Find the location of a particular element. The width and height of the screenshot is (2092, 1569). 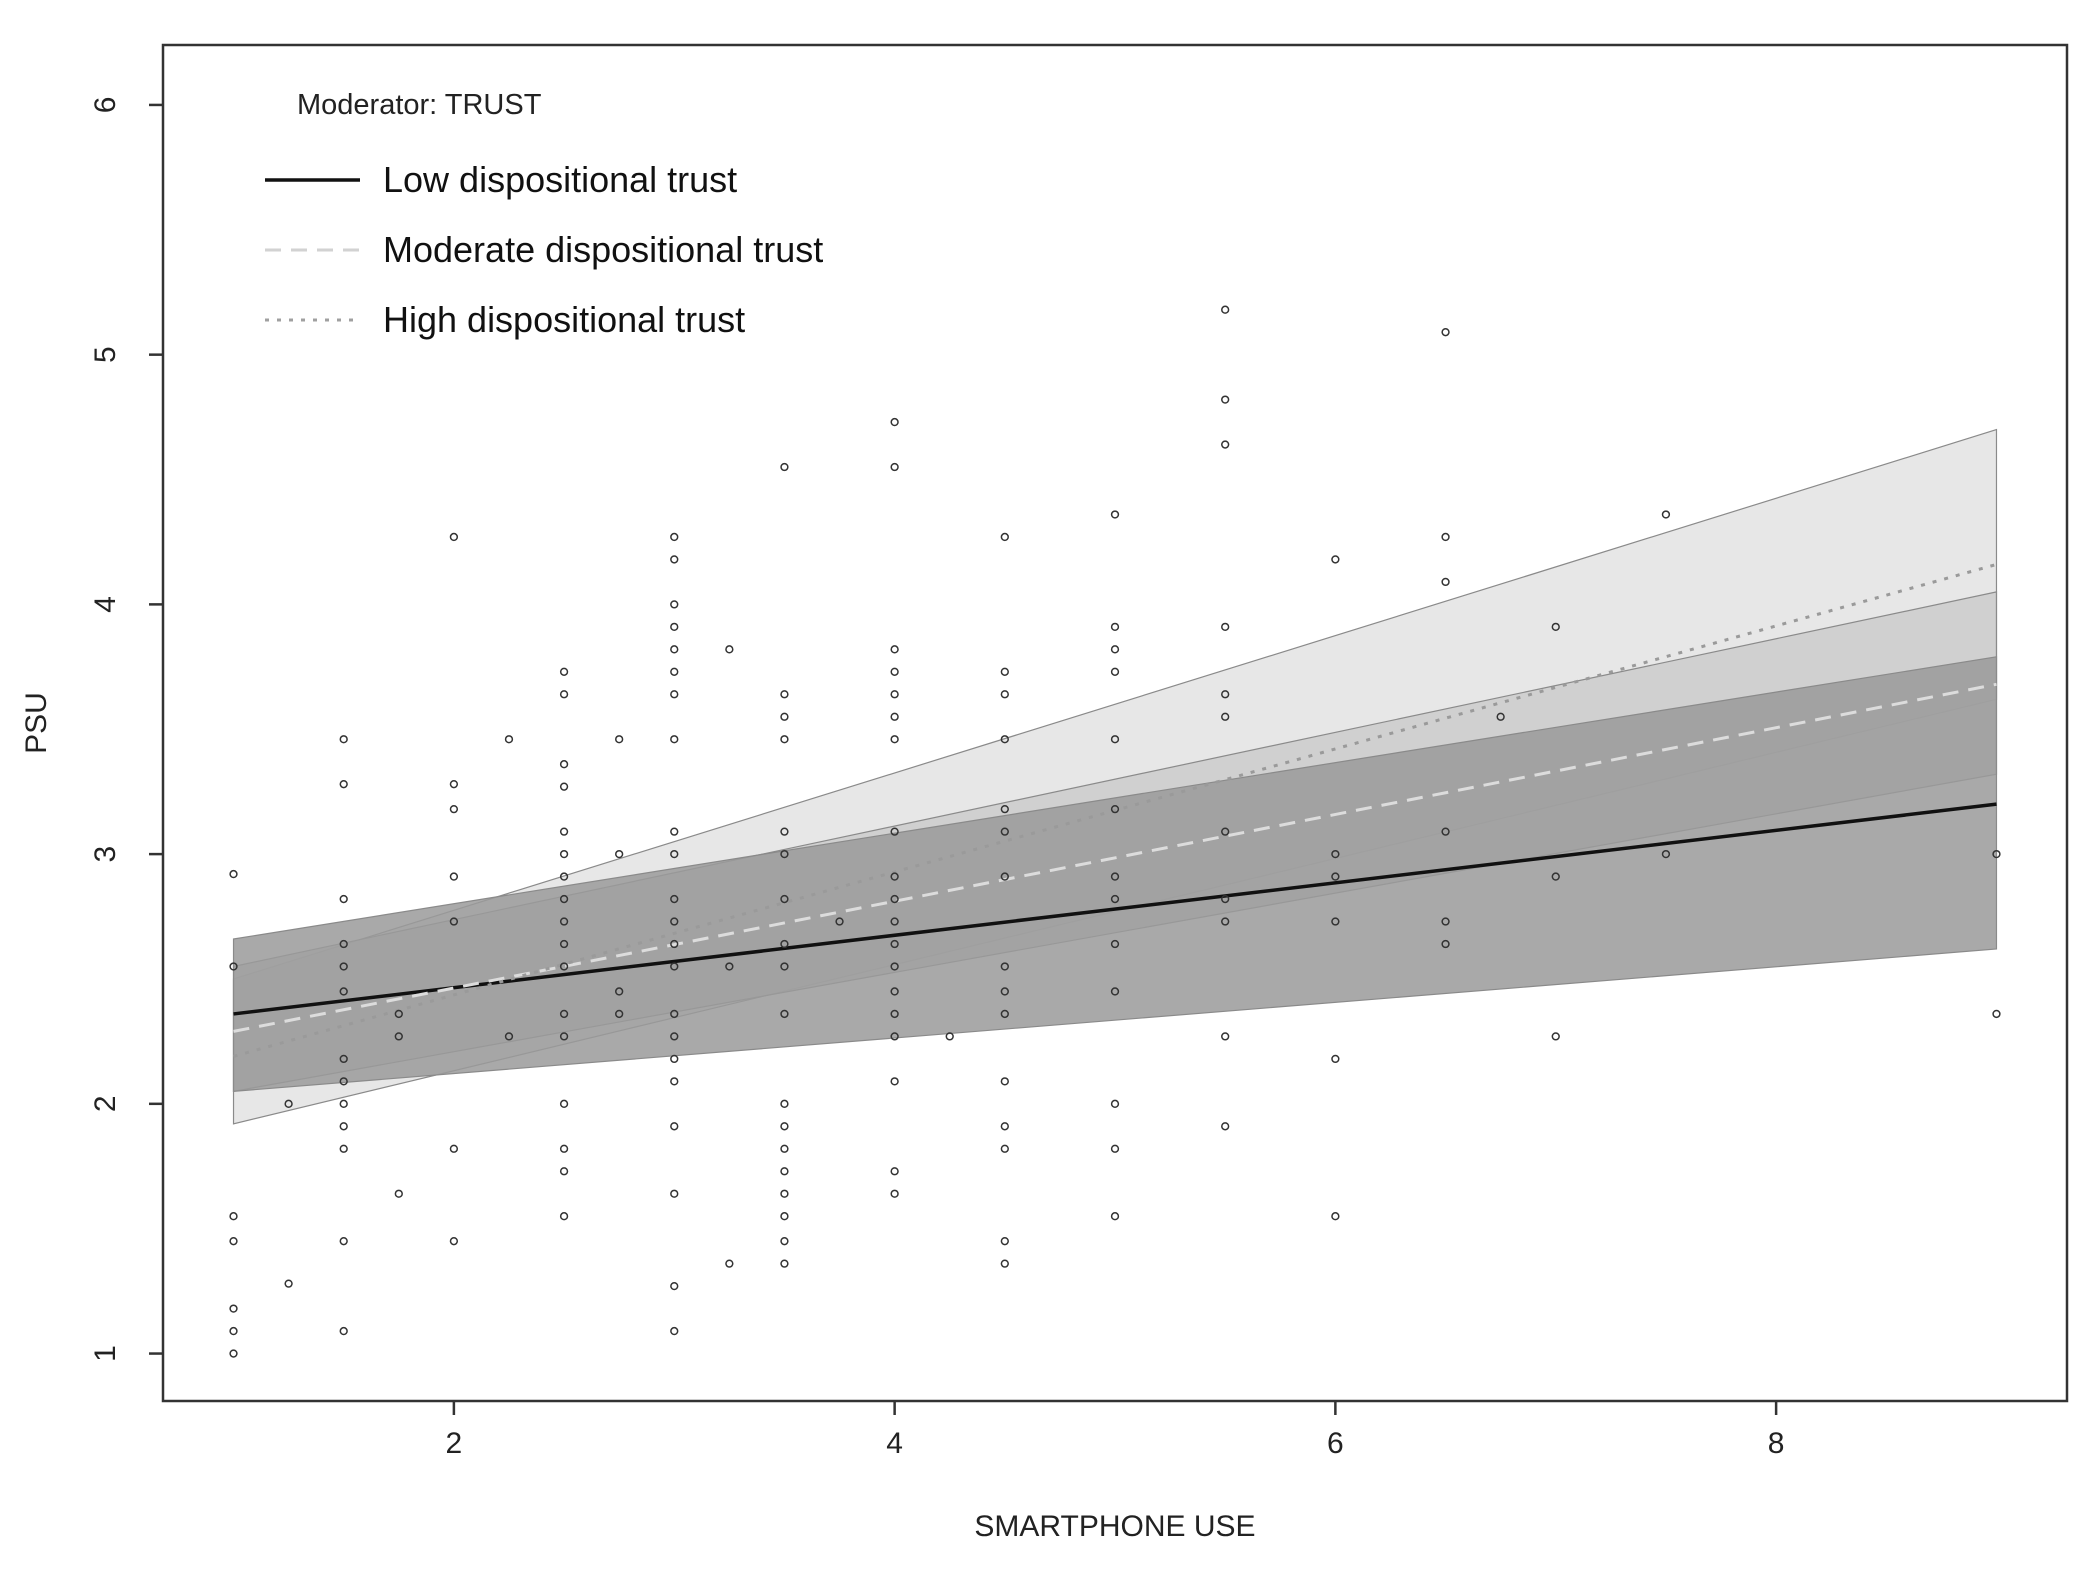

y-tick-label: 2 is located at coordinates (105, 1103).